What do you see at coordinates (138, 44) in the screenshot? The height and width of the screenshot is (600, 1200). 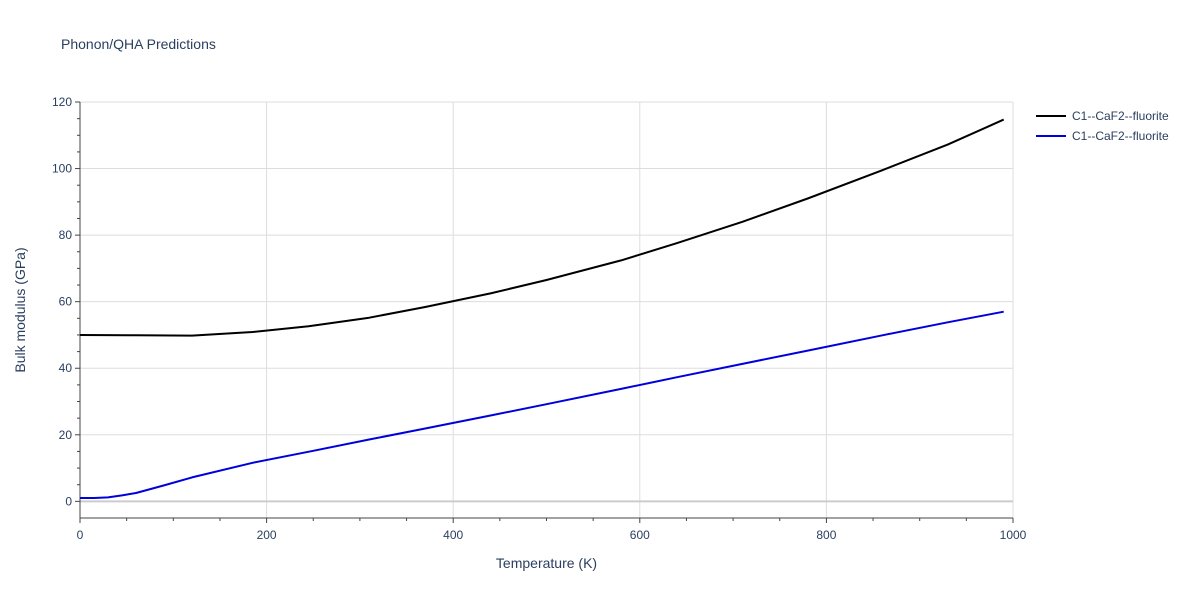 I see `chart-title: Phonon/QHA Predictions` at bounding box center [138, 44].